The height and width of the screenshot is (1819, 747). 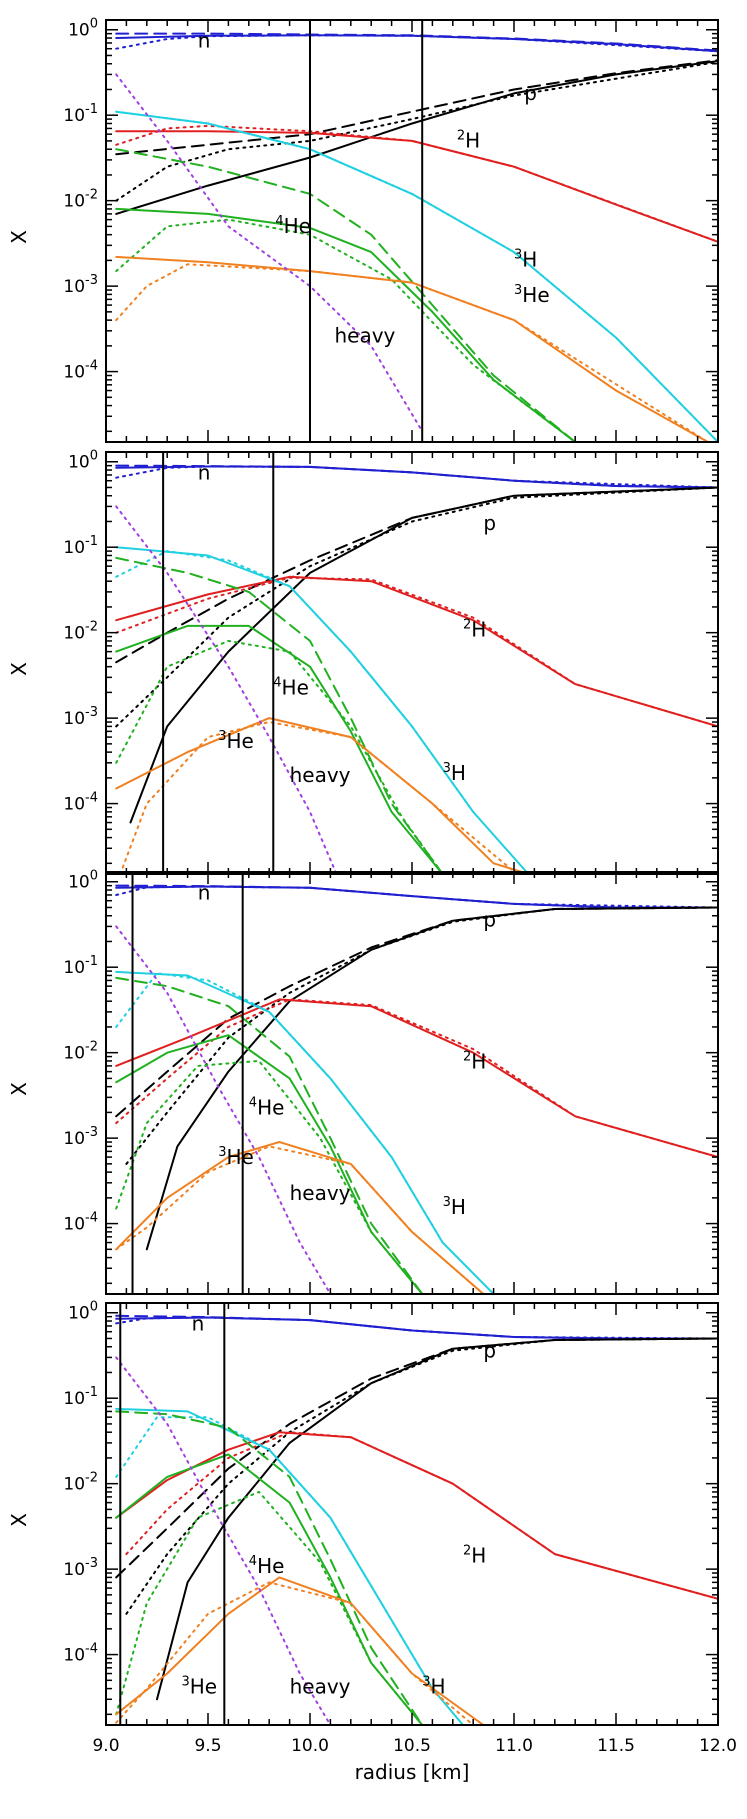 I want to click on xtick-label: 12.0, so click(x=718, y=1746).